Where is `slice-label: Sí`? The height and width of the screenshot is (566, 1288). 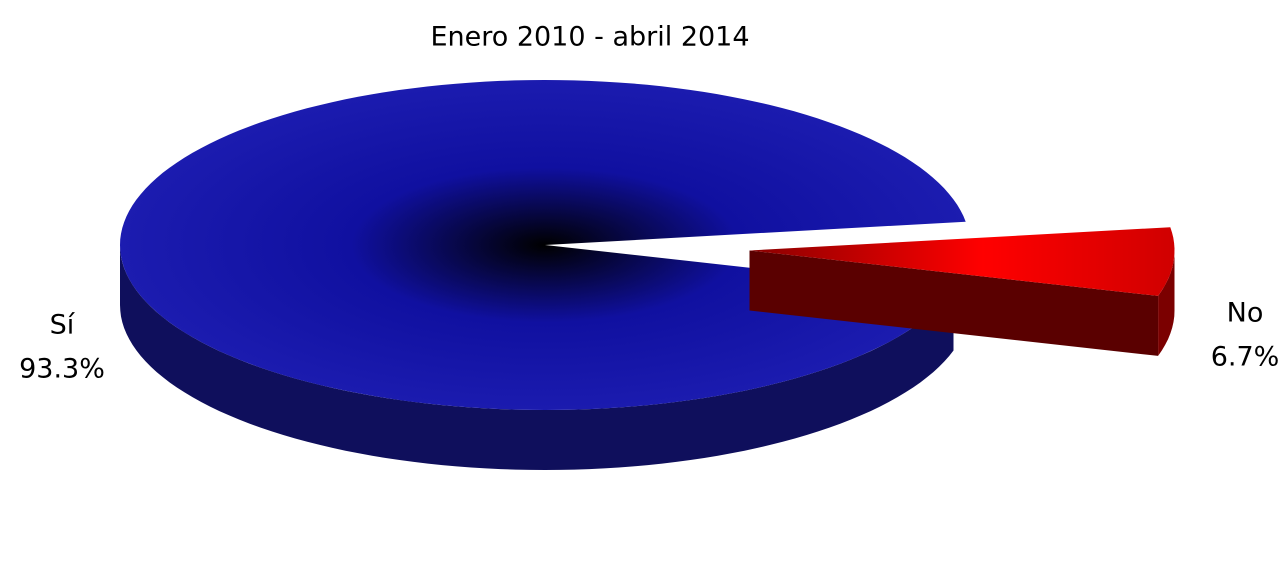
slice-label: Sí is located at coordinates (63, 325).